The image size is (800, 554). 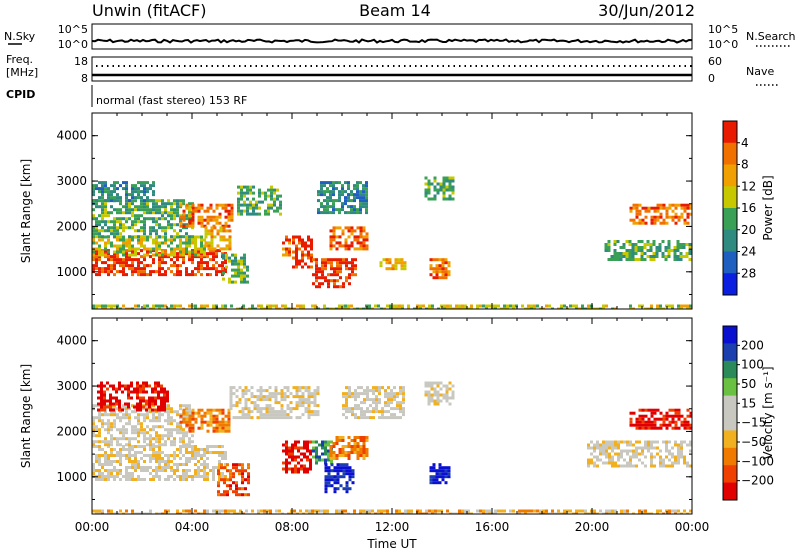 What do you see at coordinates (392, 41) in the screenshot?
I see `noise-sky-line` at bounding box center [392, 41].